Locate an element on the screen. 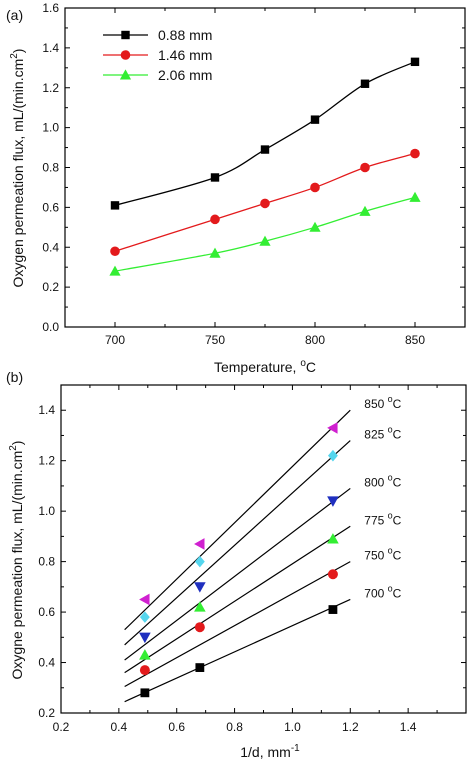 The image size is (474, 763). x-tick-label-b: 0.8 is located at coordinates (234, 727).